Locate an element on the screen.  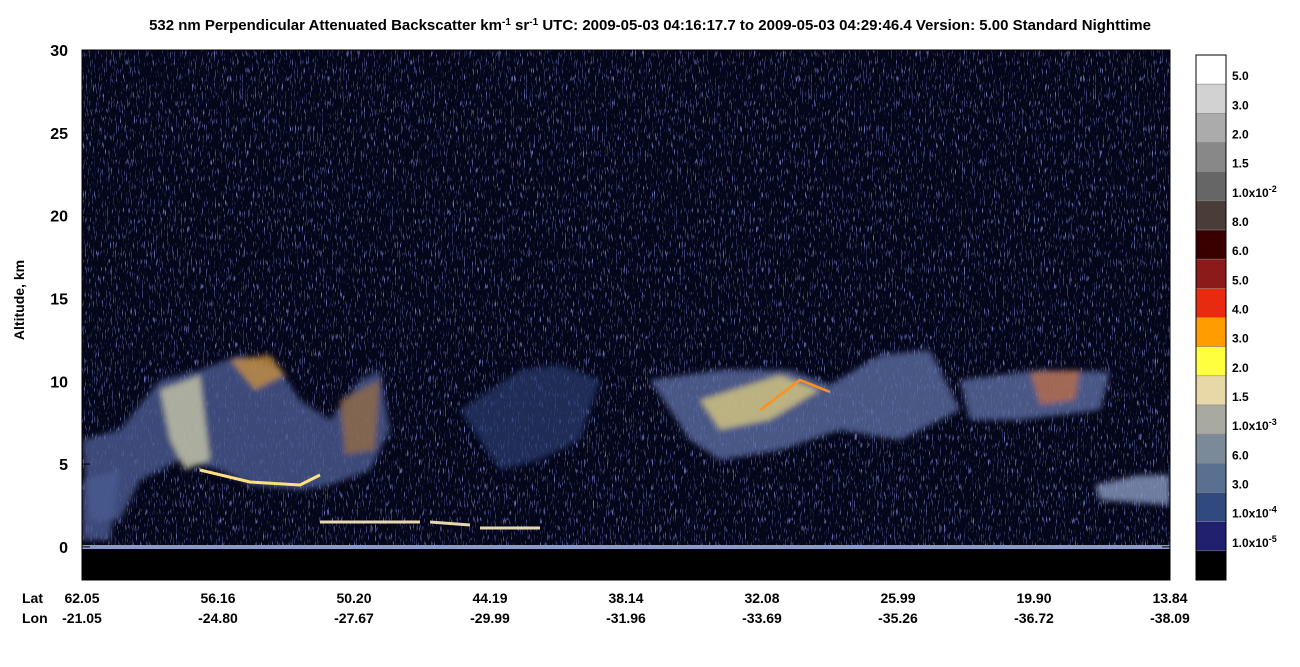
colorbar-label-exponent: -2 is located at coordinates (1273, 189).